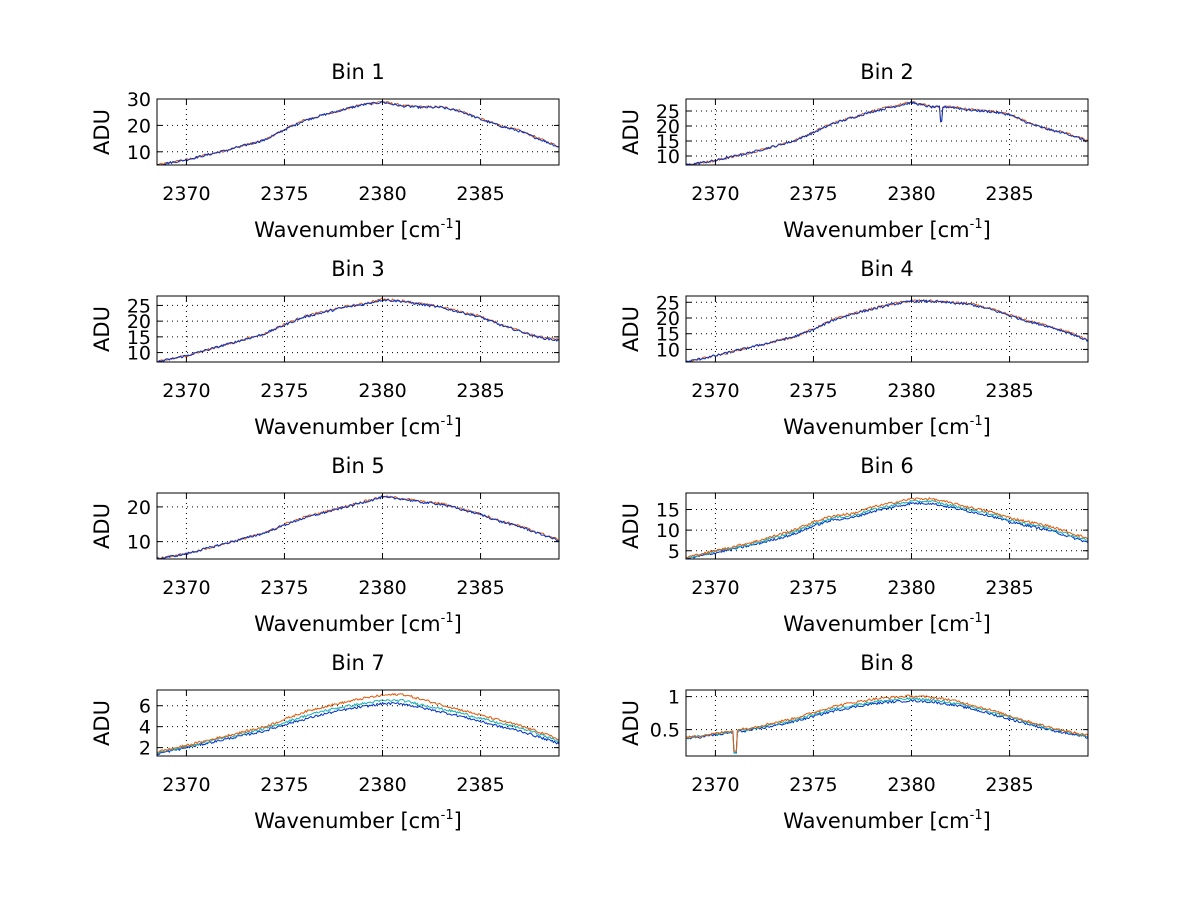  Describe the element at coordinates (887, 663) in the screenshot. I see `panel-title: Bin 8` at that location.